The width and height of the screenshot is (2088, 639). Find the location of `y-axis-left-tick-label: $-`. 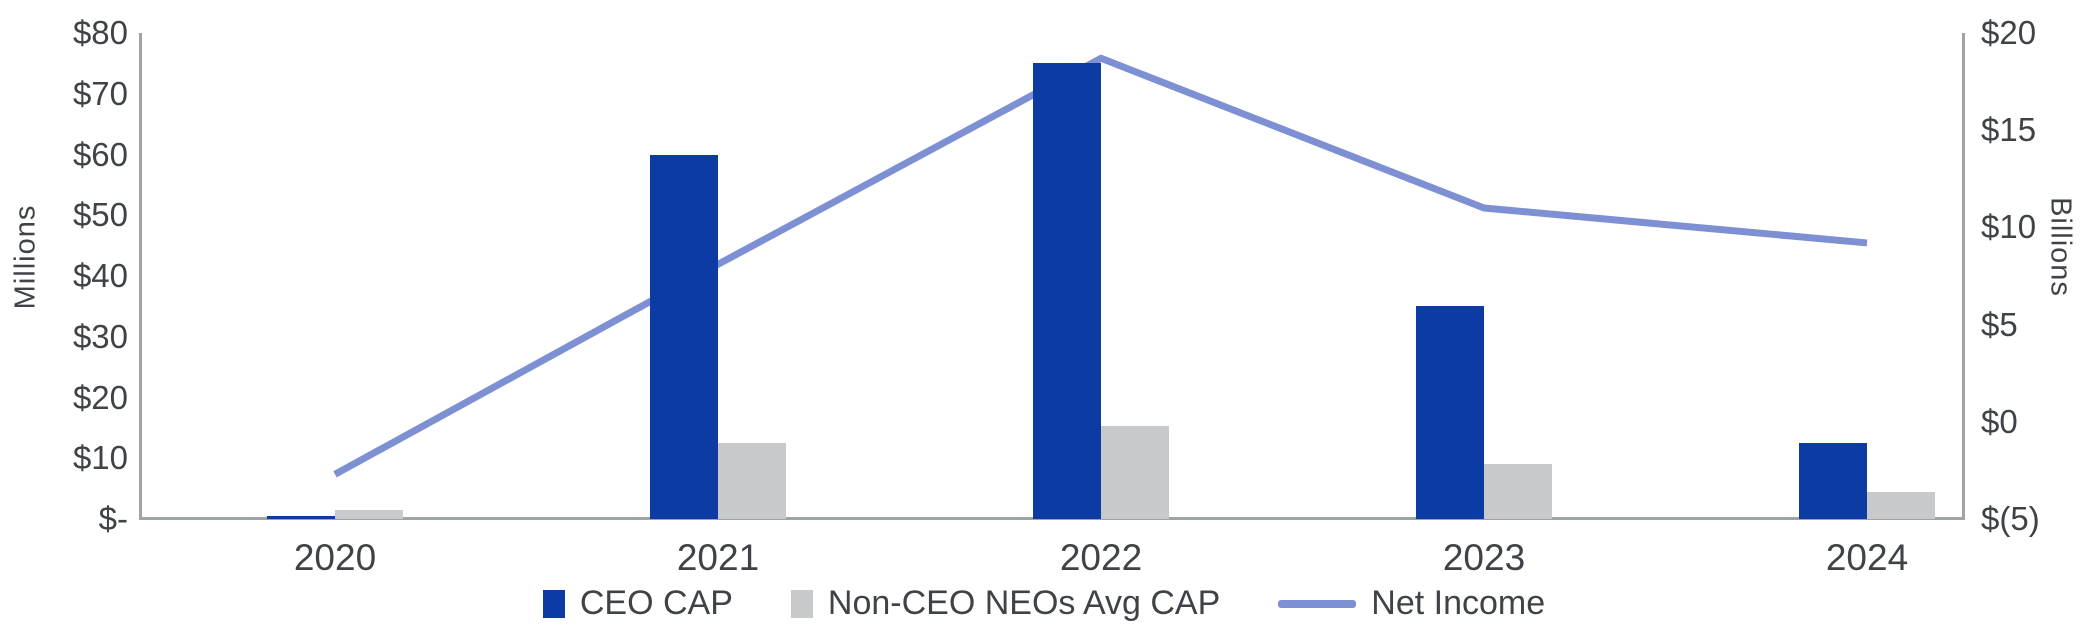

y-axis-left-tick-label: $- is located at coordinates (113, 518).